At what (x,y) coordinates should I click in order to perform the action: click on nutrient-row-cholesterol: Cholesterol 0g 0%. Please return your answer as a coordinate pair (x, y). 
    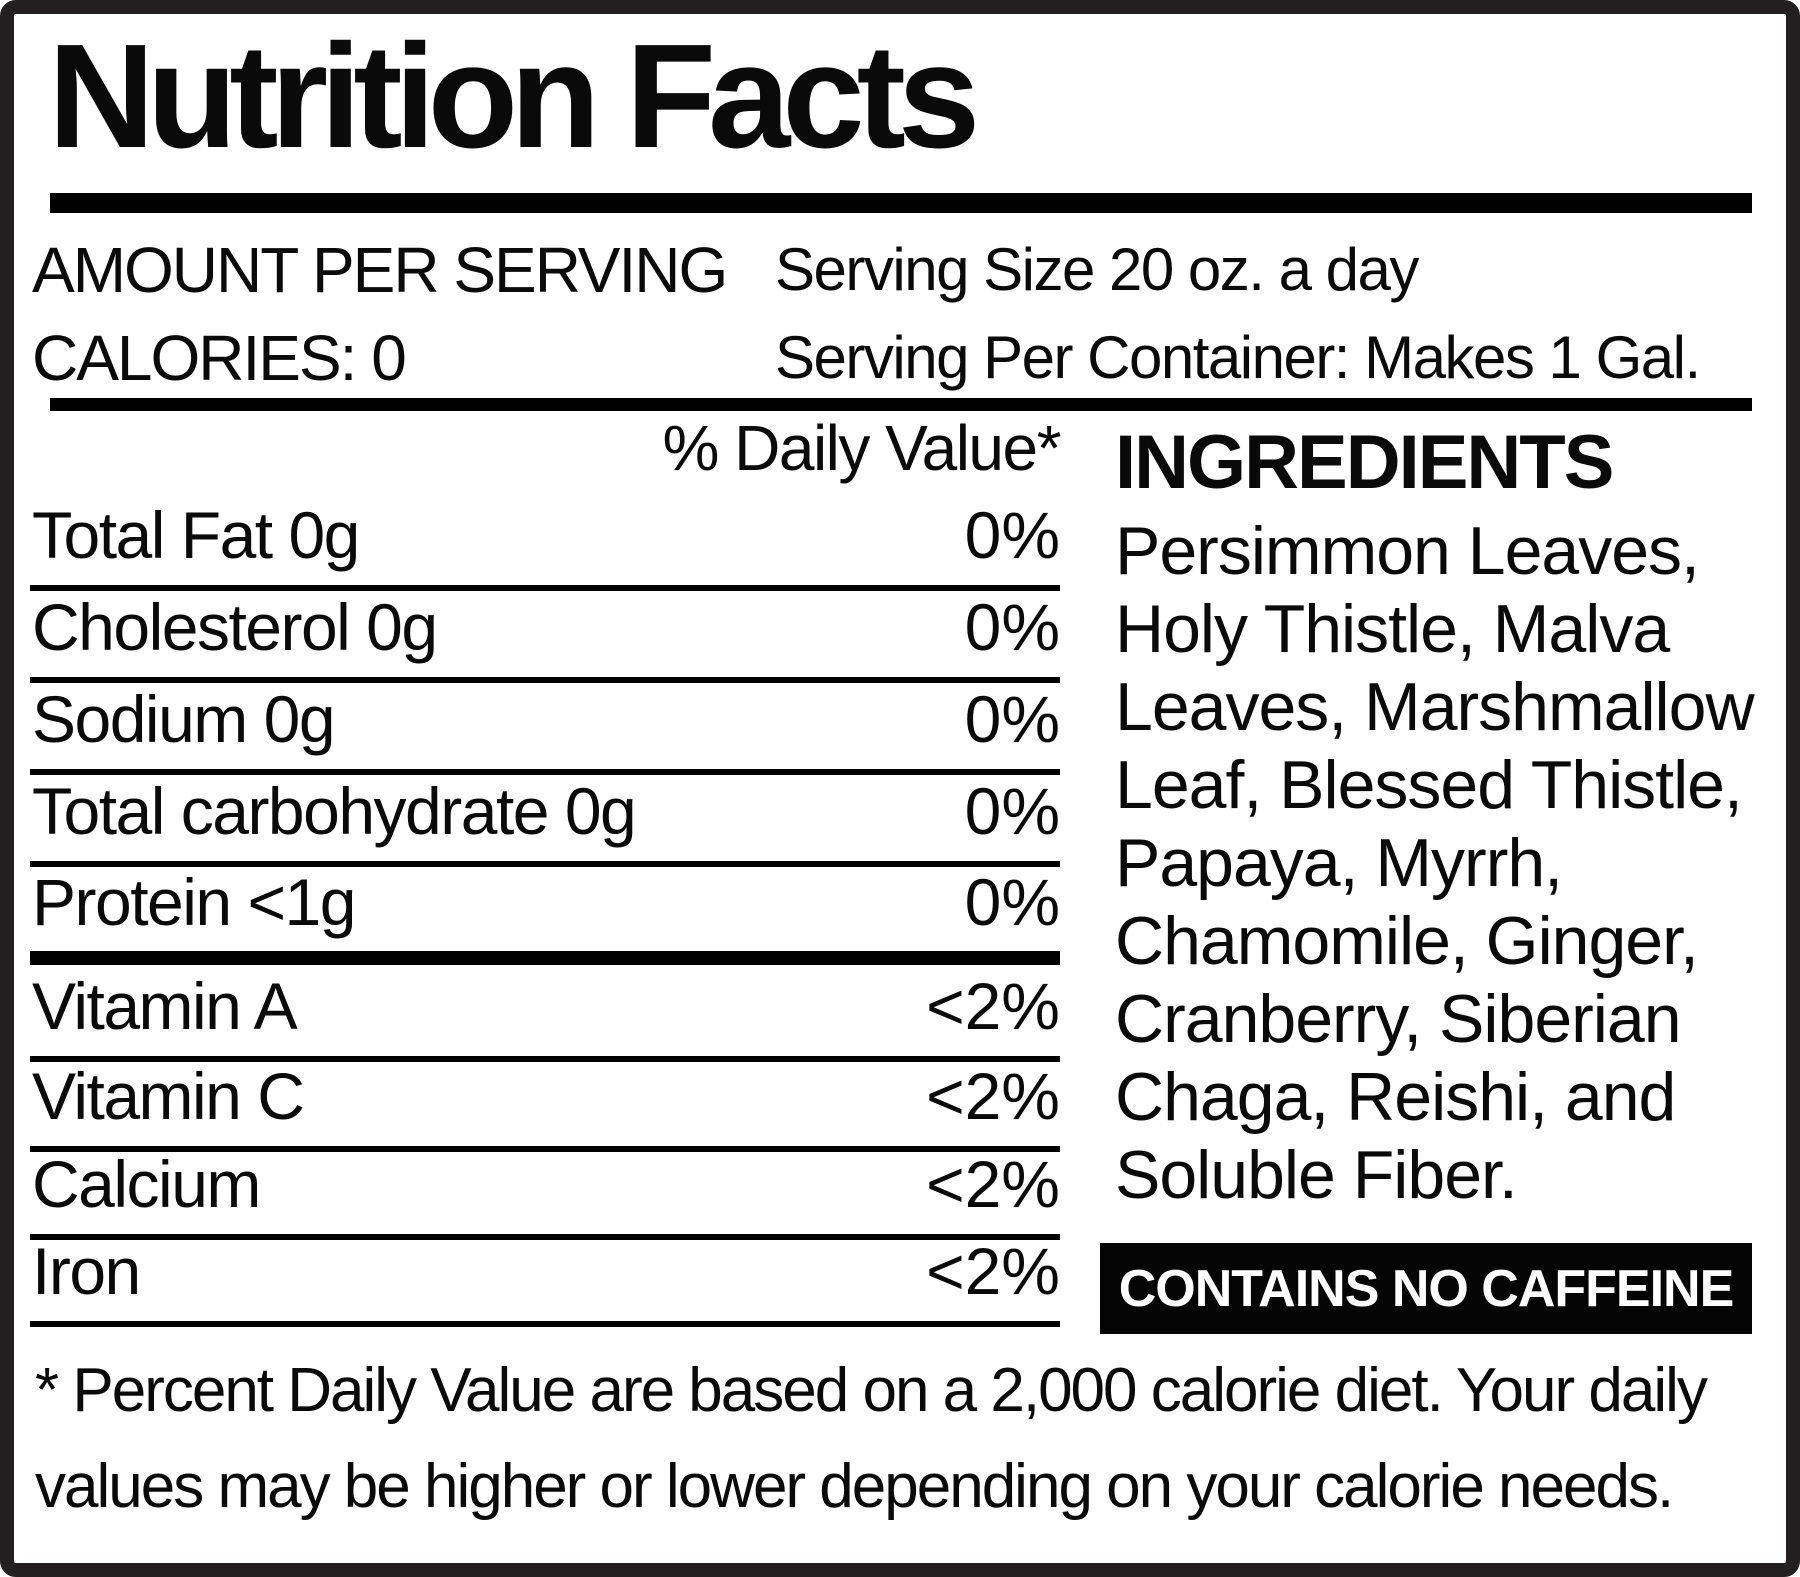
    Looking at the image, I should click on (546, 633).